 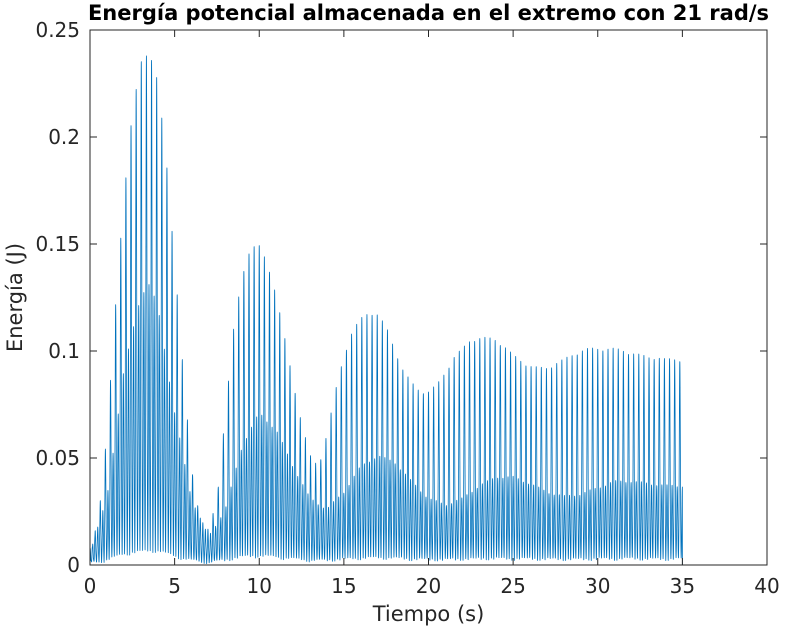 What do you see at coordinates (90, 586) in the screenshot?
I see `x-tick-label: 0` at bounding box center [90, 586].